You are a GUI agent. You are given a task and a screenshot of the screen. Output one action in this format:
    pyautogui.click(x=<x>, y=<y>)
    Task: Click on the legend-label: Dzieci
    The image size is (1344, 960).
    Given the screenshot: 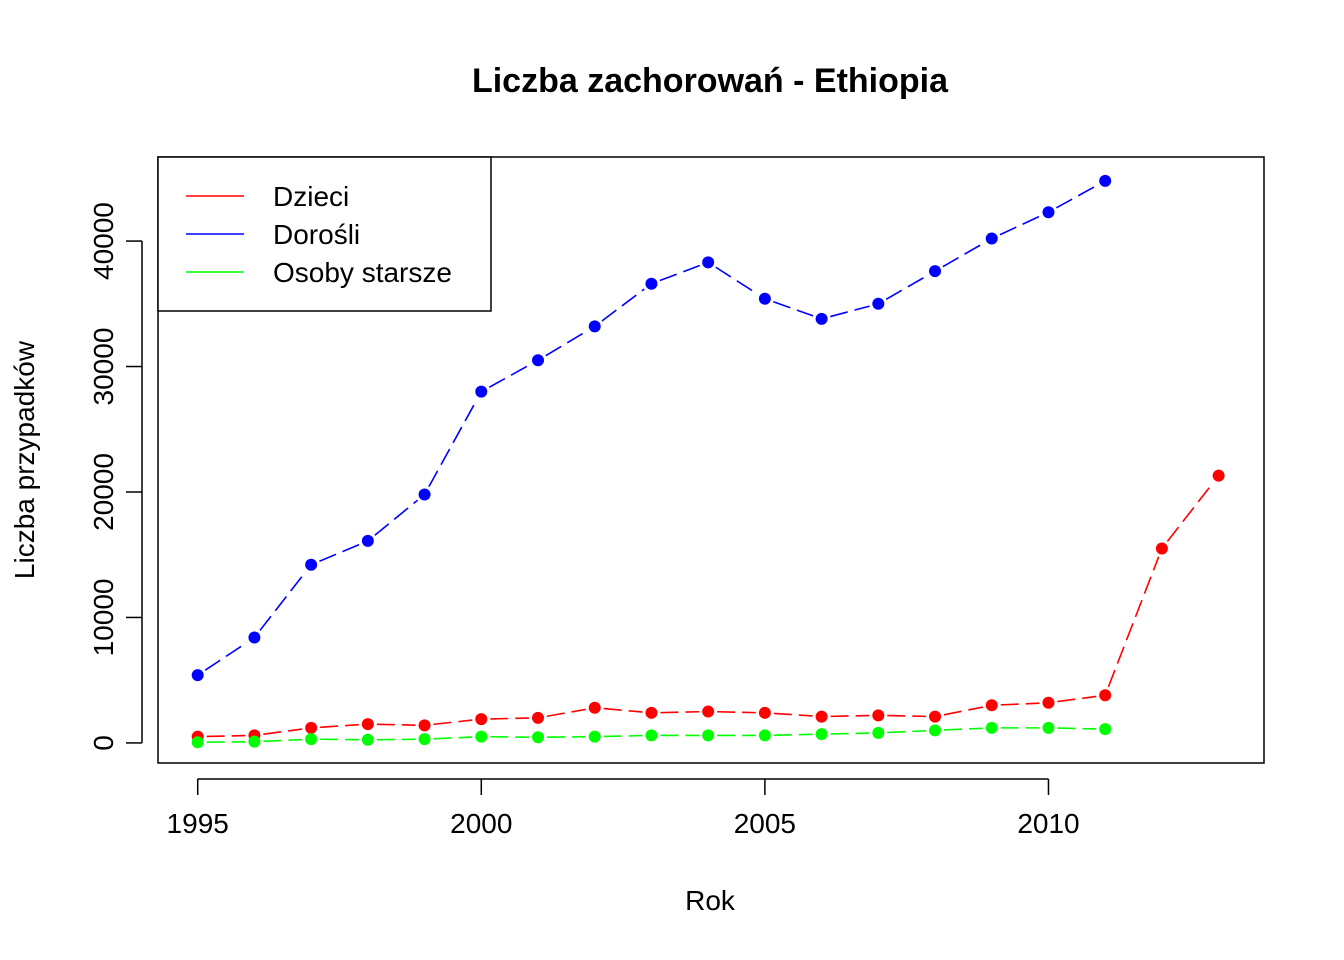 What is the action you would take?
    pyautogui.click(x=311, y=196)
    